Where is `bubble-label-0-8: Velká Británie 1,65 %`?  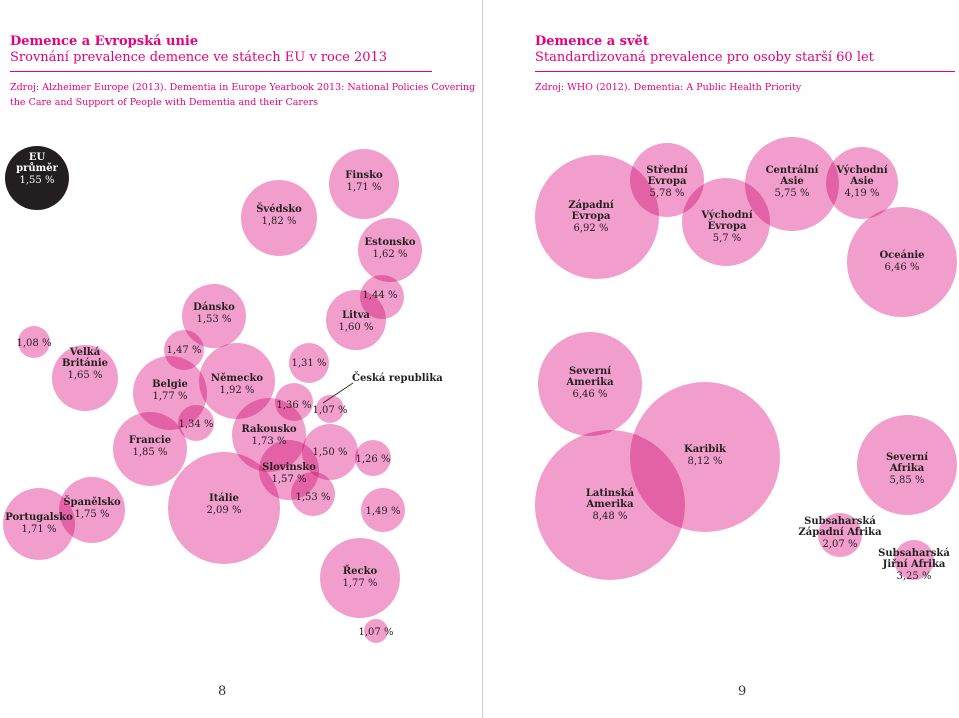 bubble-label-0-8: Velká Británie 1,65 % is located at coordinates (85, 364).